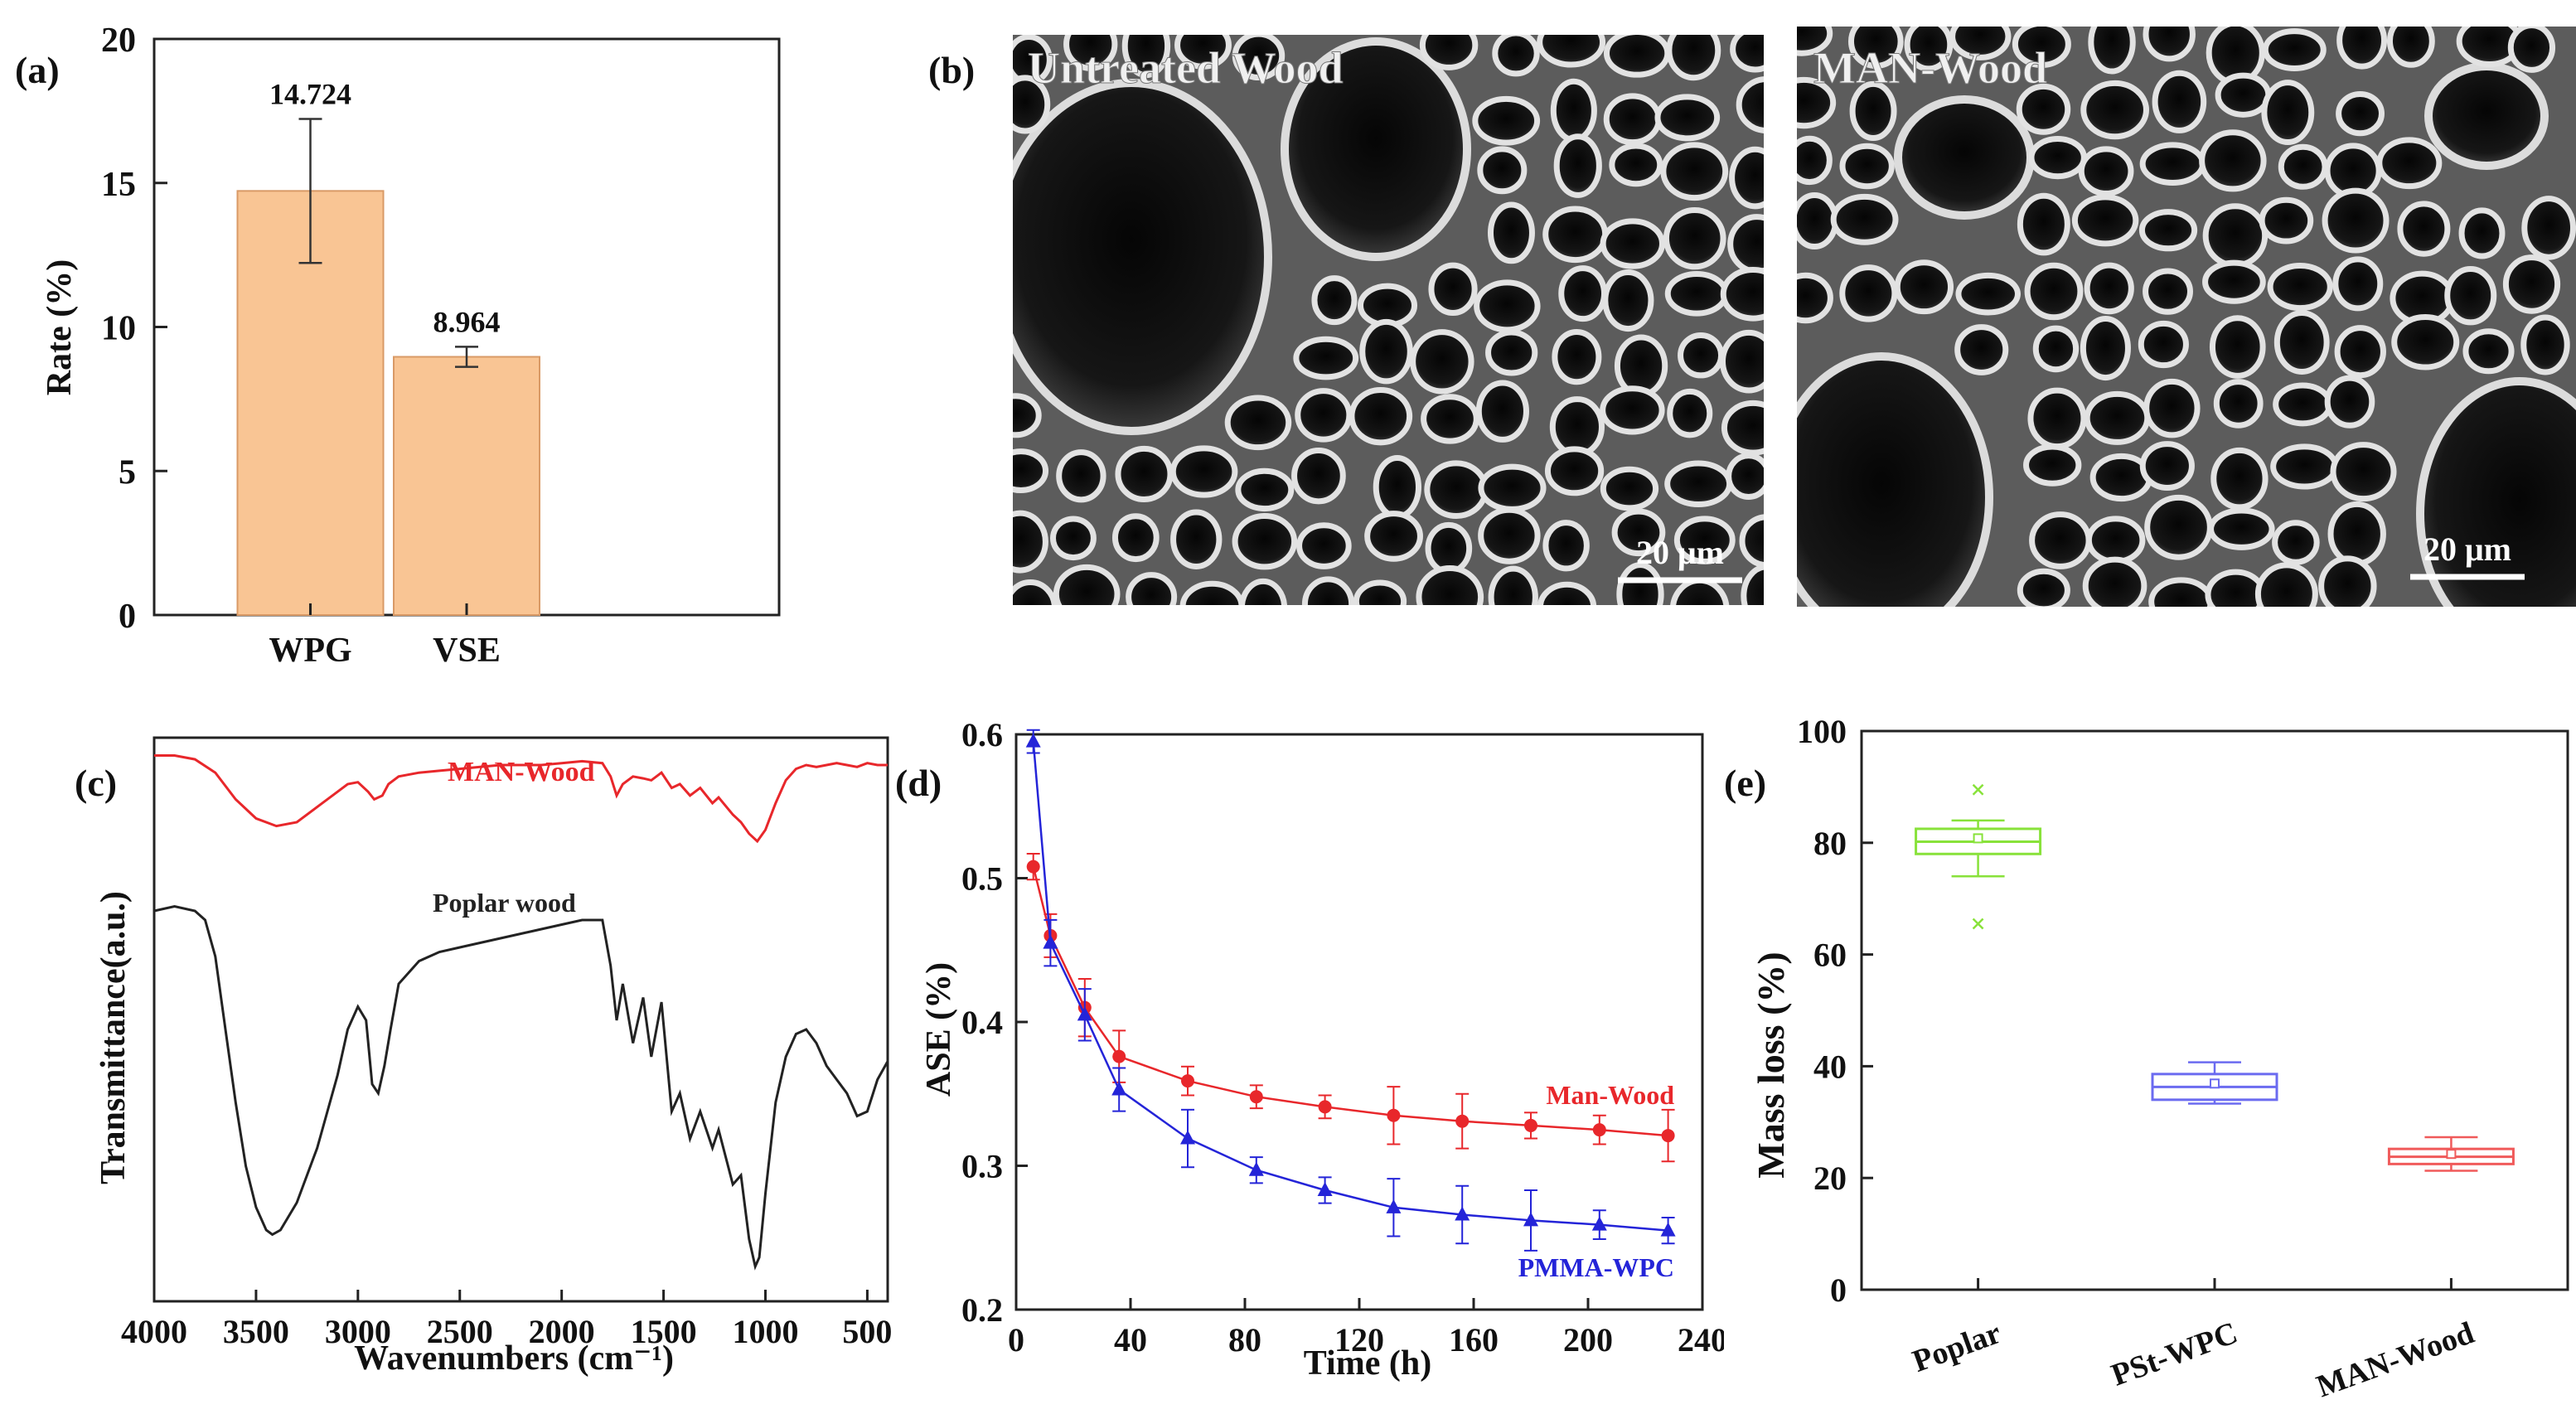 This screenshot has width=2576, height=1419. What do you see at coordinates (1016, 1339) in the screenshot?
I see `x-tick-label: 0` at bounding box center [1016, 1339].